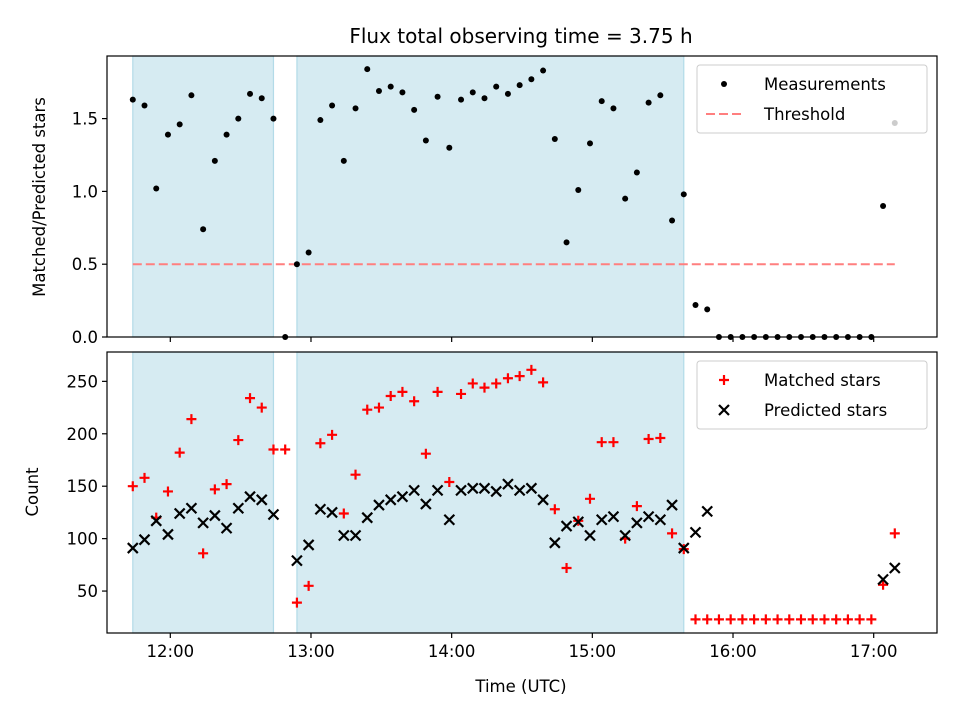 This screenshot has width=960, height=720. I want to click on bottom-y-tick-label: 100, so click(83, 539).